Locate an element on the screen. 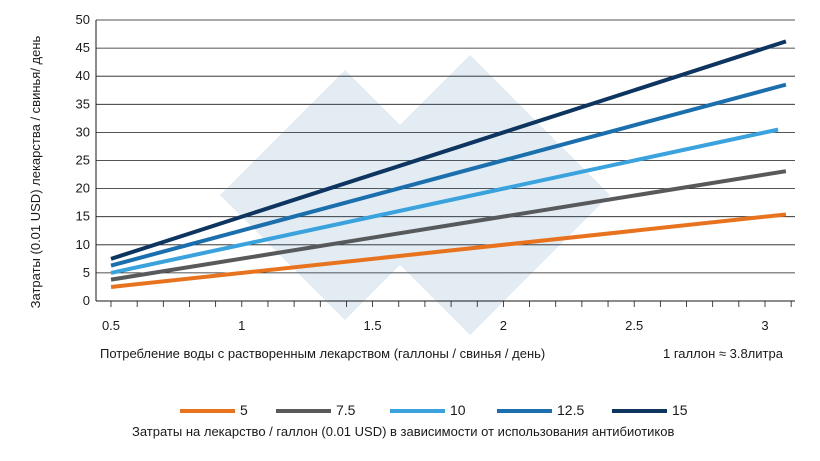 The height and width of the screenshot is (461, 820). y-tick-label: 45 is located at coordinates (83, 47).